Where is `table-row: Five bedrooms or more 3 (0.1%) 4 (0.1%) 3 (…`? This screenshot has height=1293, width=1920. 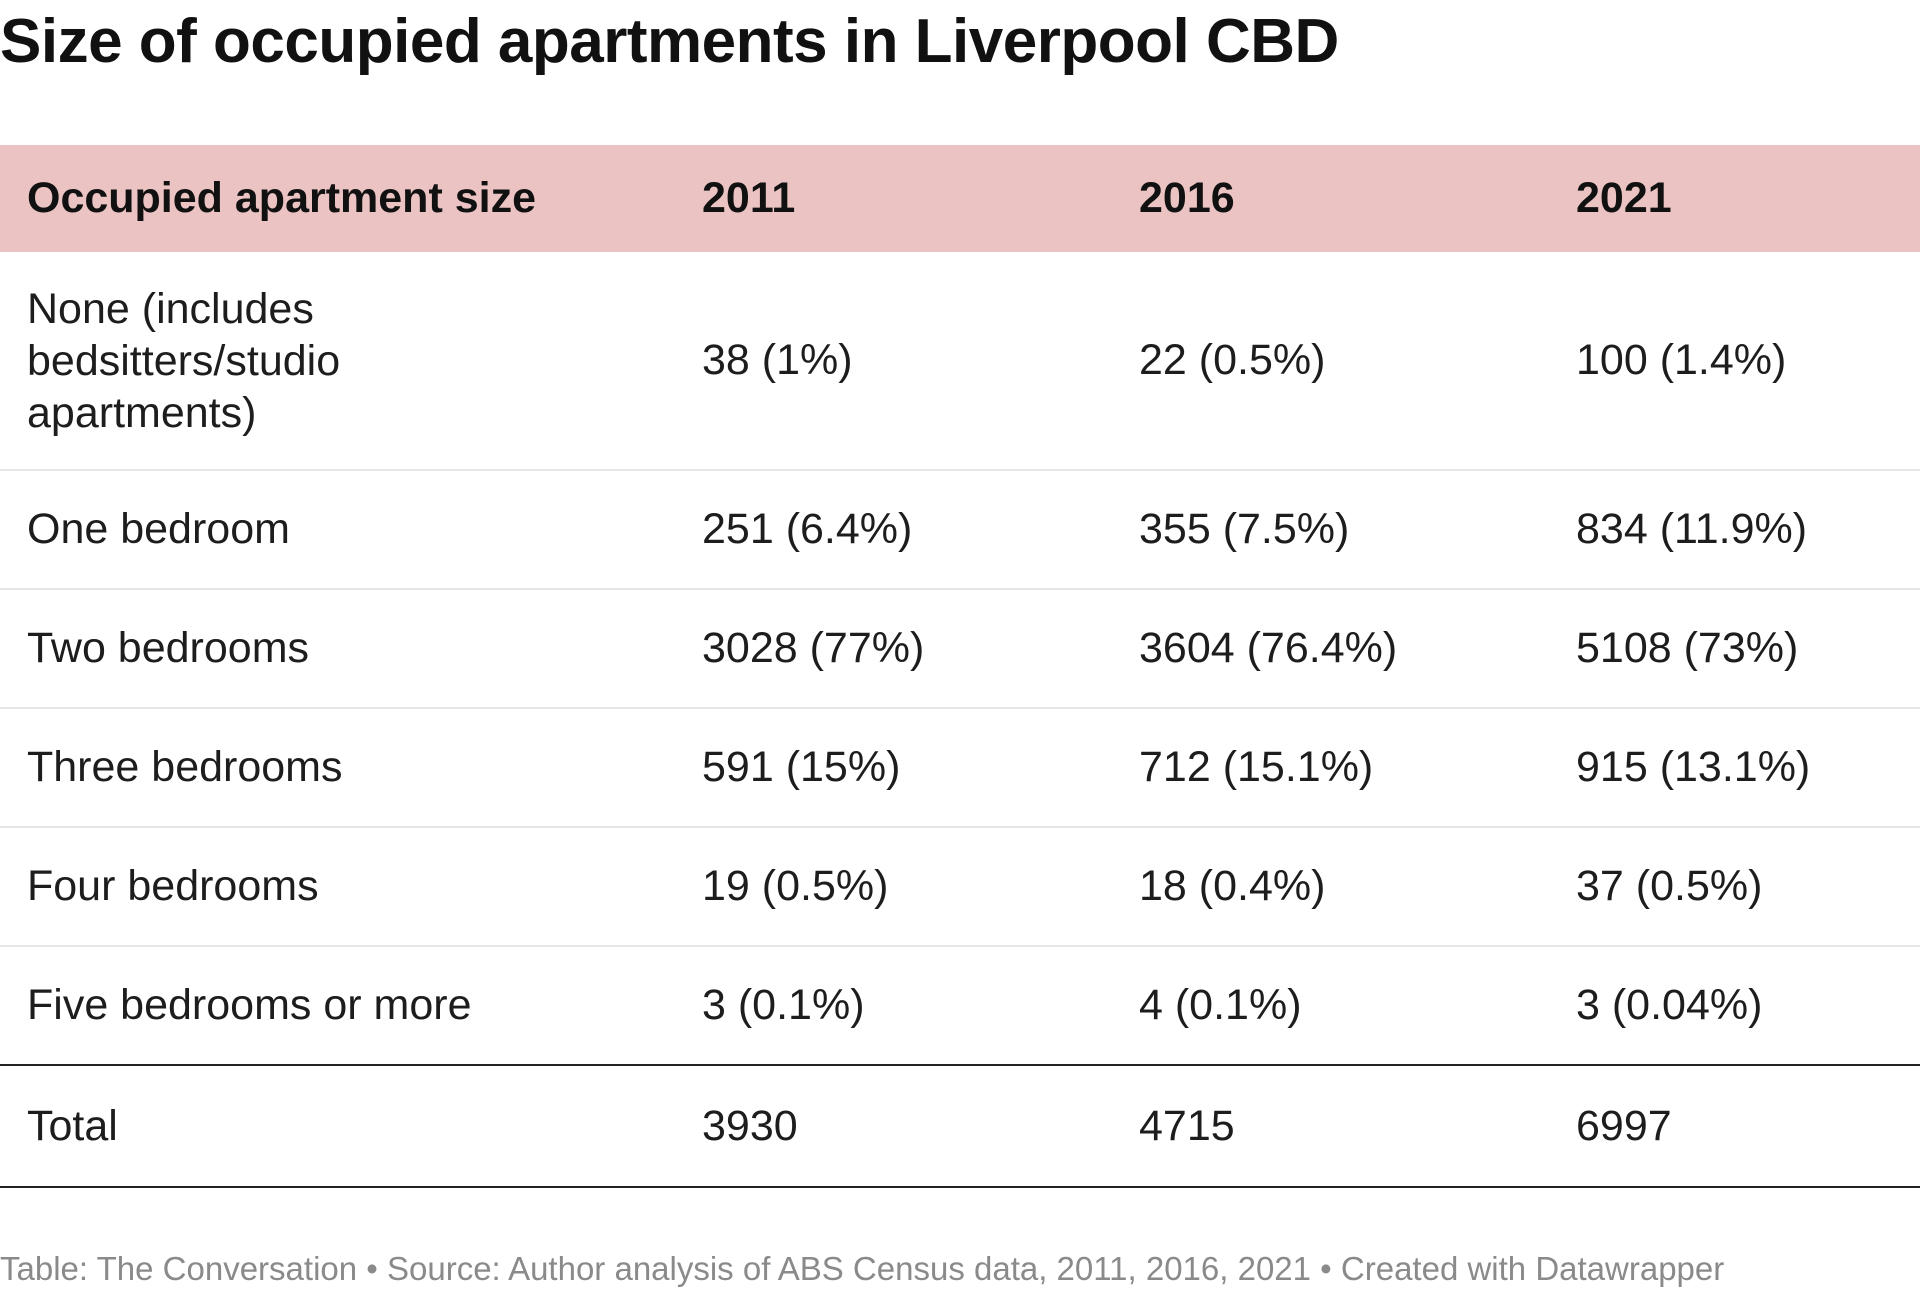 table-row: Five bedrooms or more 3 (0.1%) 4 (0.1%) 3 (… is located at coordinates (960, 1006).